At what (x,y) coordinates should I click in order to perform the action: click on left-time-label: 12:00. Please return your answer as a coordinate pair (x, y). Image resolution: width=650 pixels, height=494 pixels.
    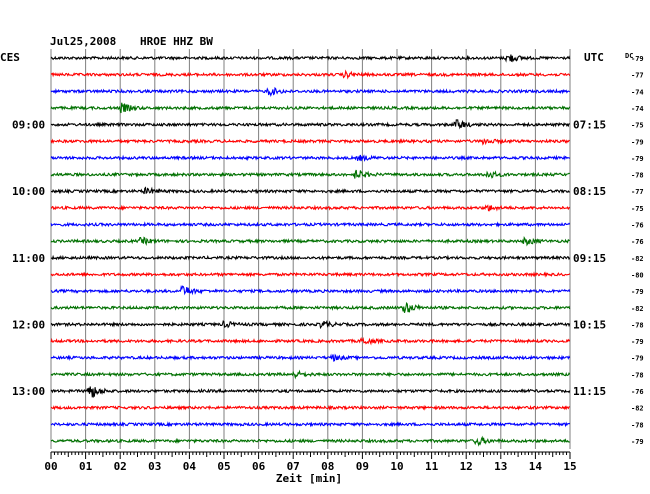
    Looking at the image, I should click on (28, 324).